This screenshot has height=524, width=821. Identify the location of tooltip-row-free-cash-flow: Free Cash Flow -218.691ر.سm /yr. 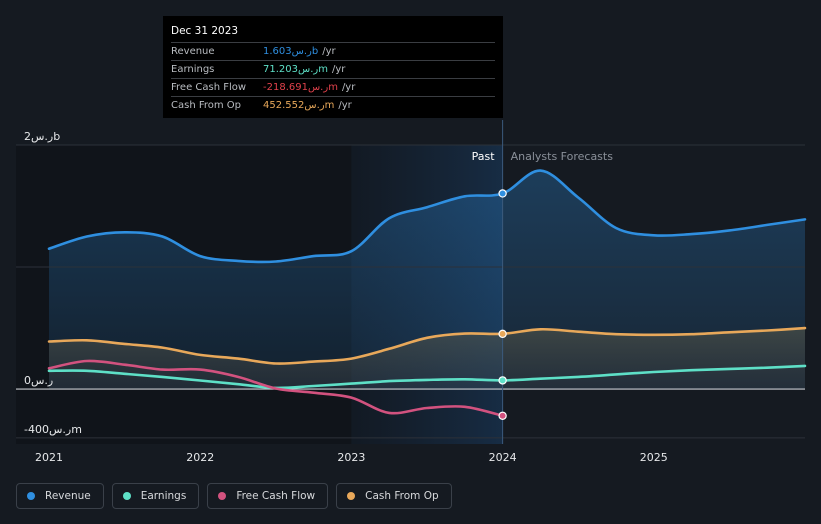
(333, 87).